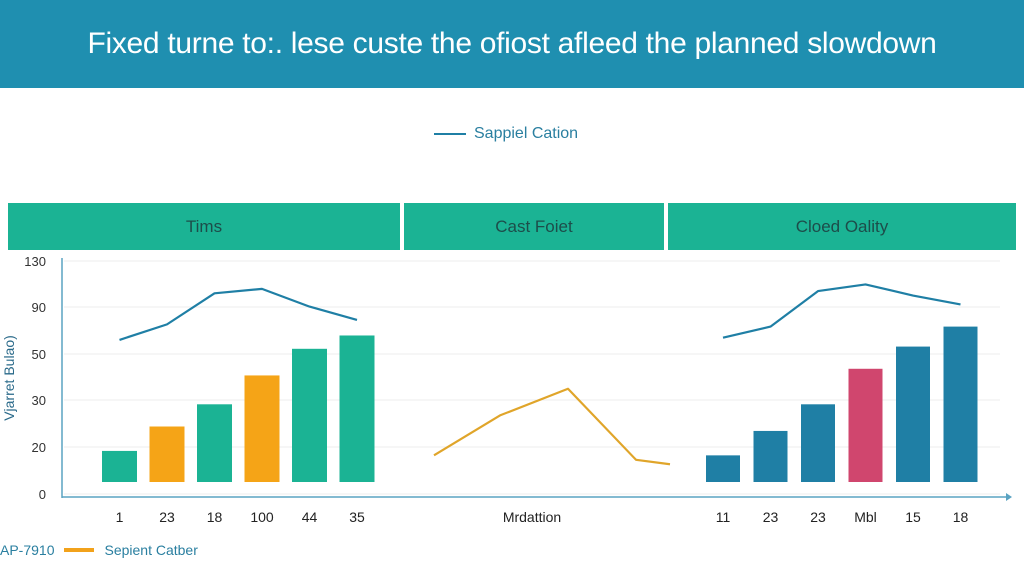  I want to click on series-line-mid, so click(552, 426).